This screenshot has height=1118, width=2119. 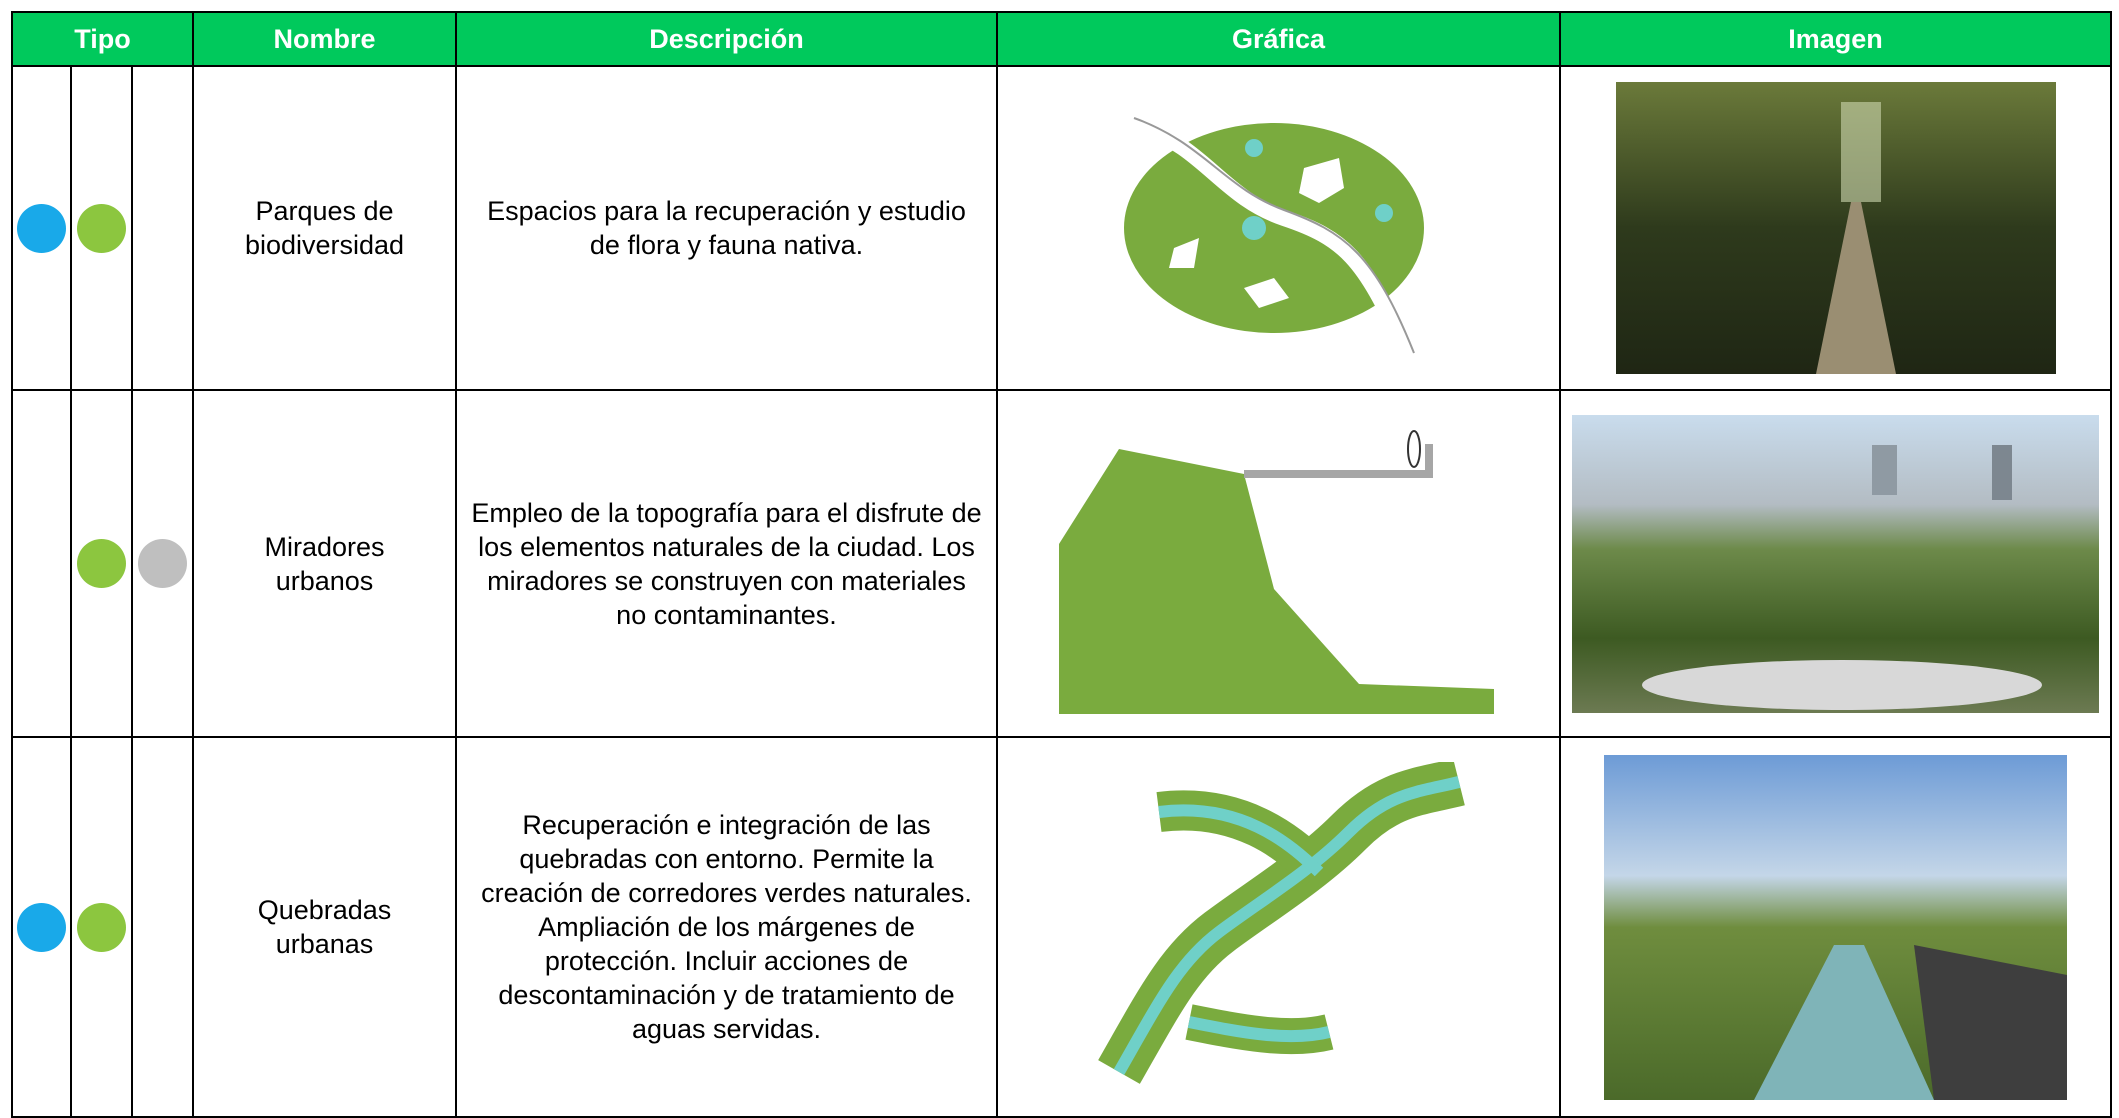 I want to click on name-cell: Miradores urbanos, so click(x=324, y=563).